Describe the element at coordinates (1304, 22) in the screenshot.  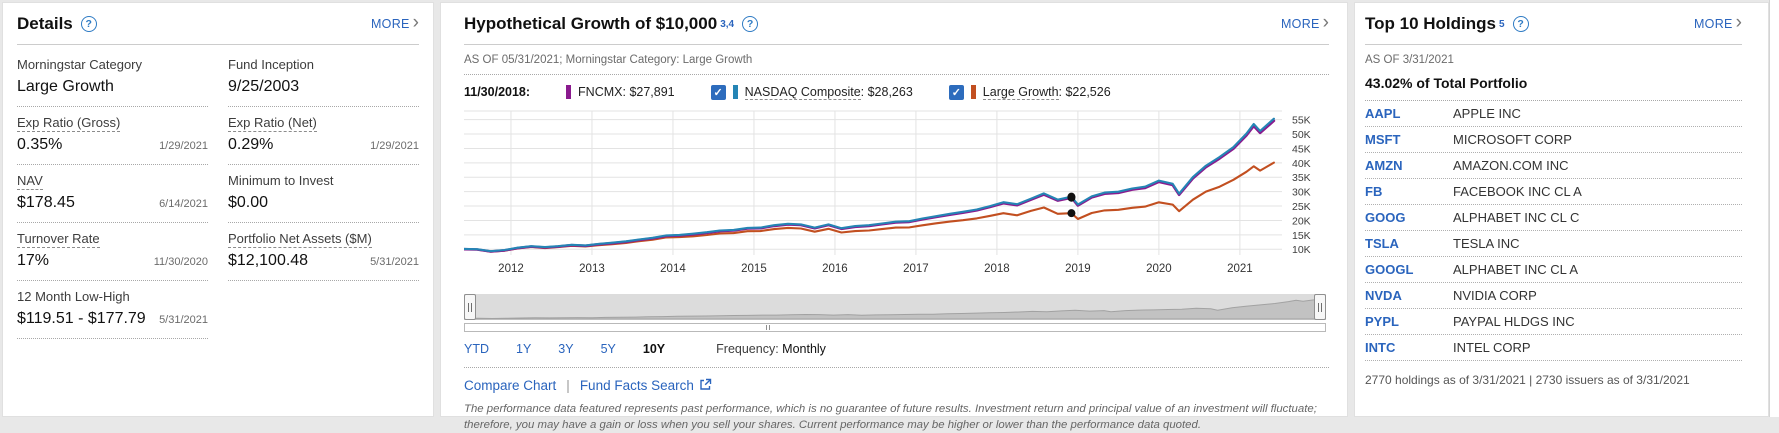
I see `growth-more-link: MORE ›` at that location.